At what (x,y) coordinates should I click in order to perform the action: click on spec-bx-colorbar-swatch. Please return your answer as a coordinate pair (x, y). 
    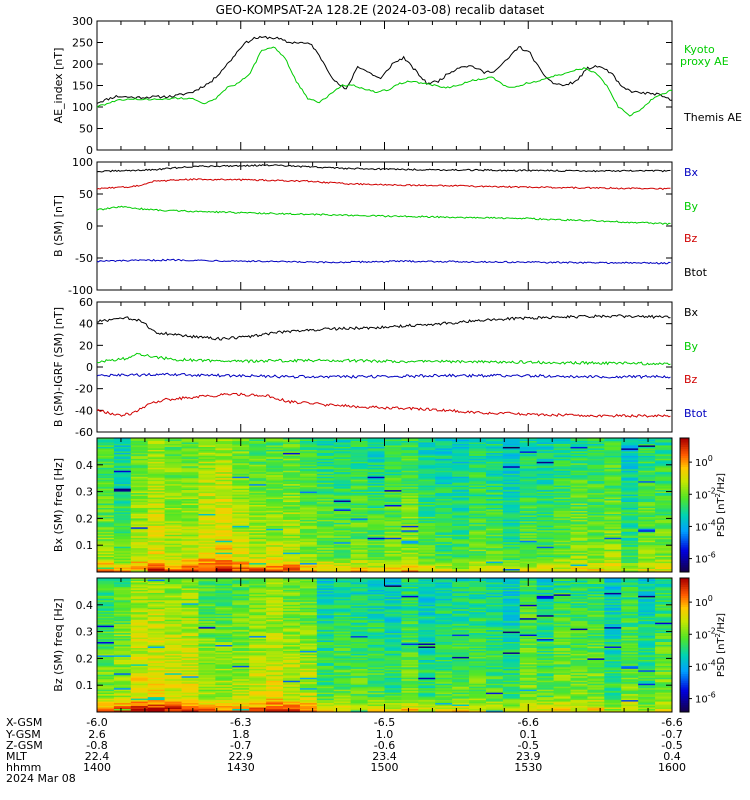
    Looking at the image, I should click on (684, 571).